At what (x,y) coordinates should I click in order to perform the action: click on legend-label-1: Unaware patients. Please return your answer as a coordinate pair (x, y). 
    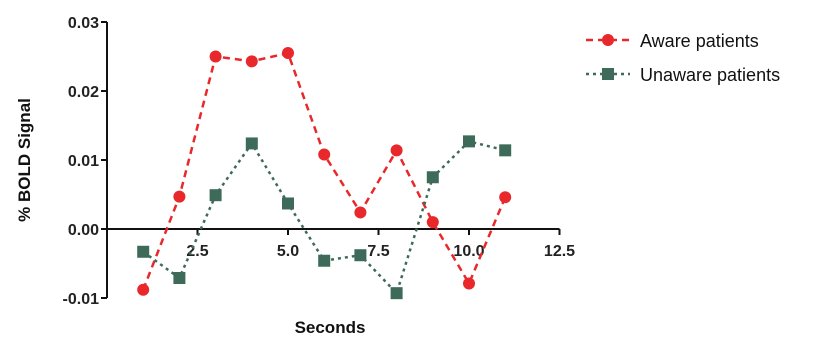
    Looking at the image, I should click on (710, 75).